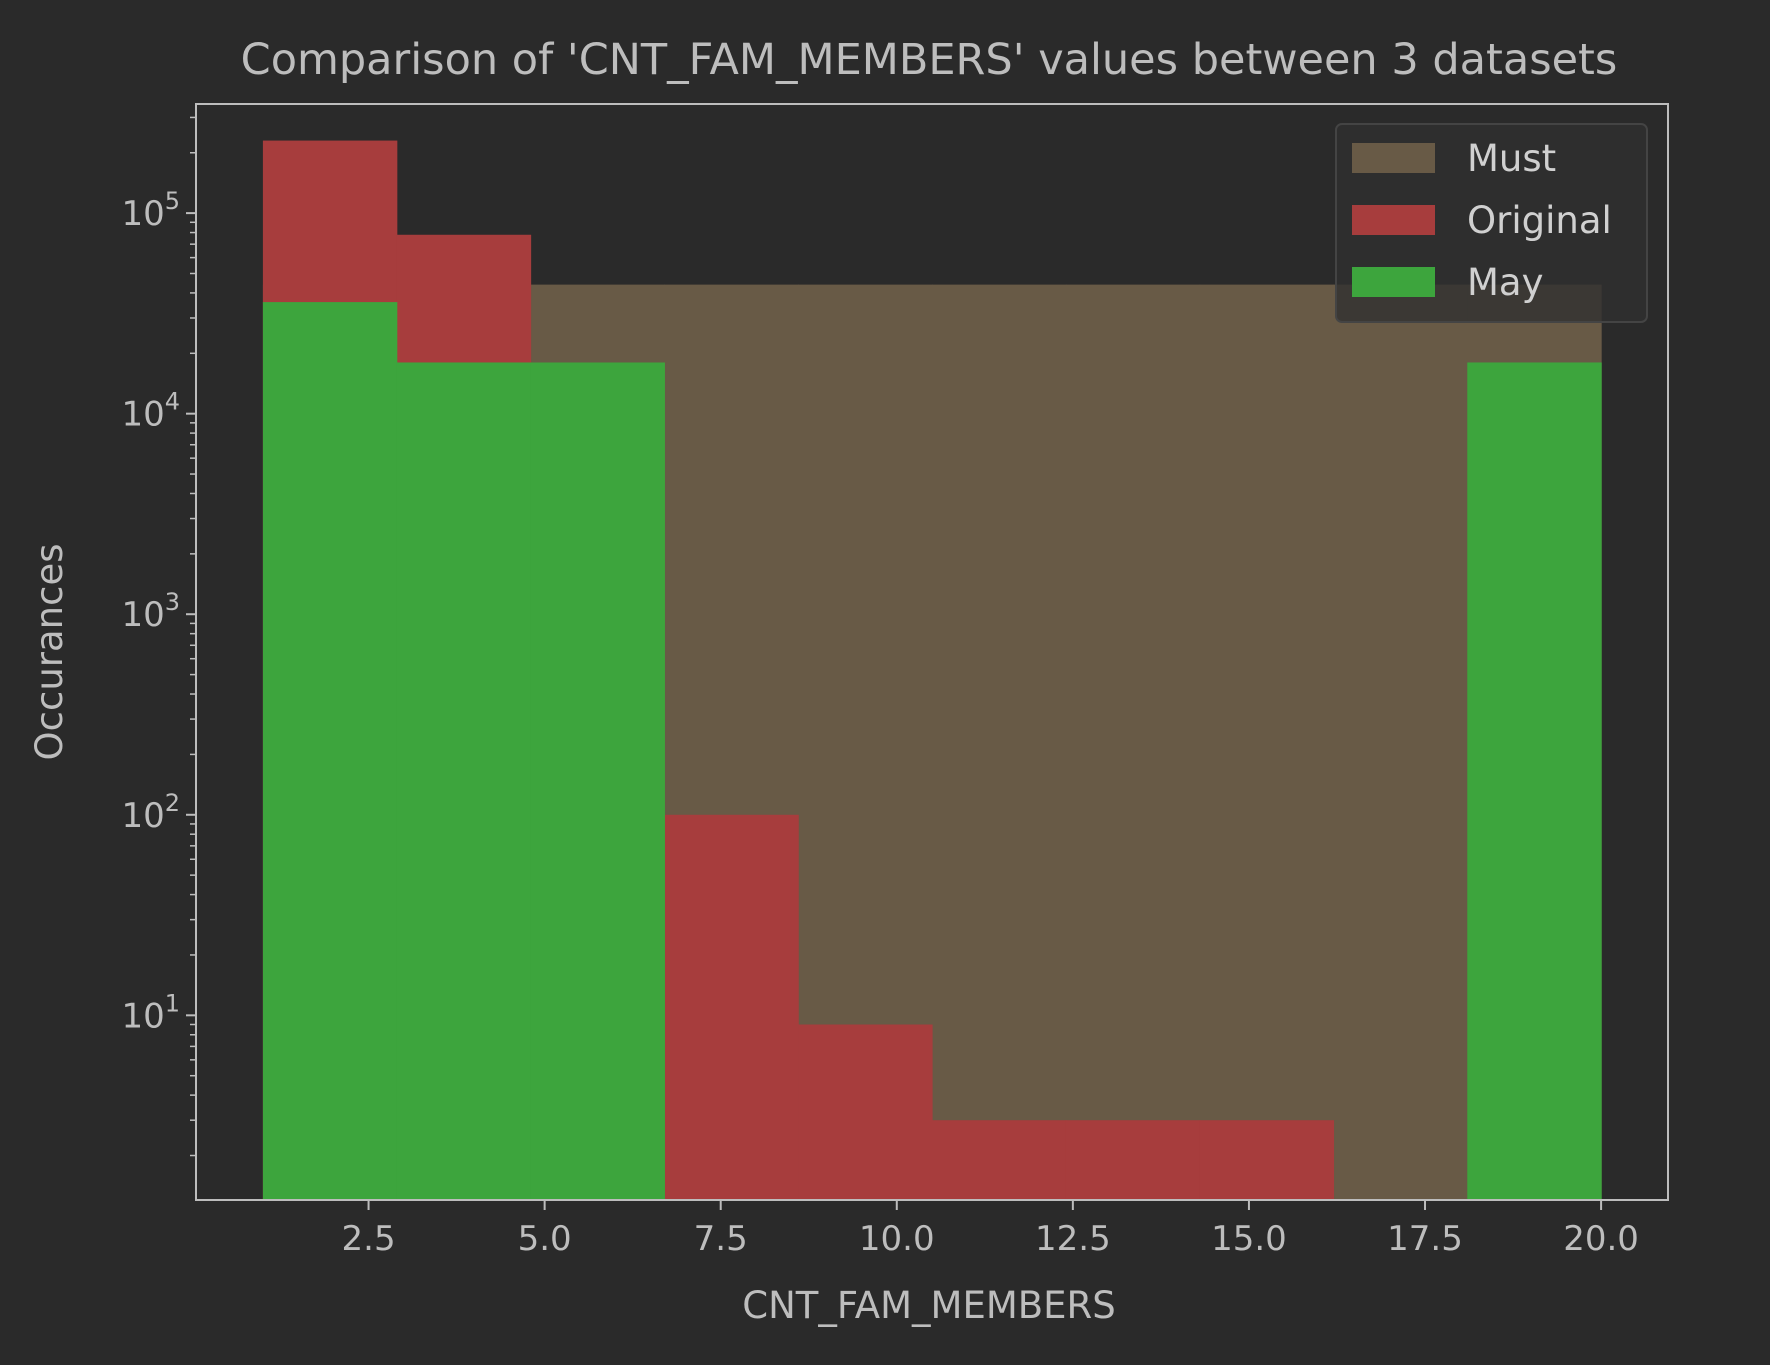 This screenshot has width=1770, height=1365. Describe the element at coordinates (897, 1239) in the screenshot. I see `x-tick-label: 10.0` at that location.